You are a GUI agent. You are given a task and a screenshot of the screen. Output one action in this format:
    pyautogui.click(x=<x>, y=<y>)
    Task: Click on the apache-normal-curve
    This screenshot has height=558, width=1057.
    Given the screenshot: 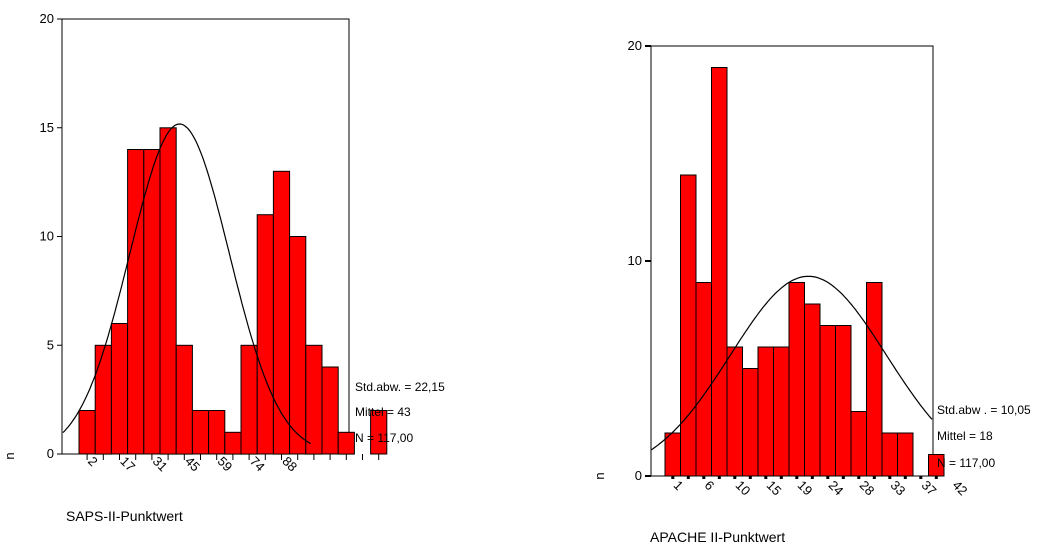 What is the action you would take?
    pyautogui.click(x=791, y=363)
    